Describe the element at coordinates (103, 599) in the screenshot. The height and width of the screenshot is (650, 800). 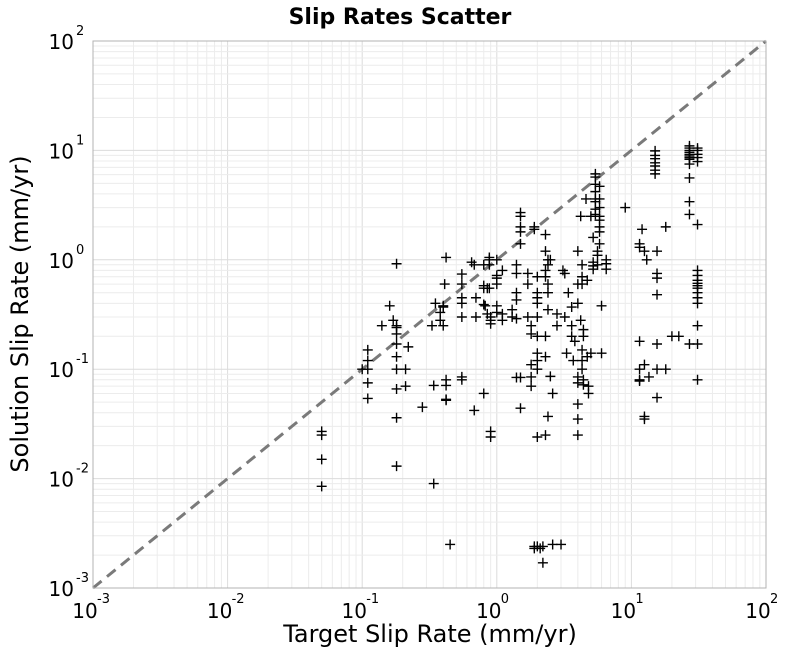
I see `x-tick-exponent: -3` at that location.